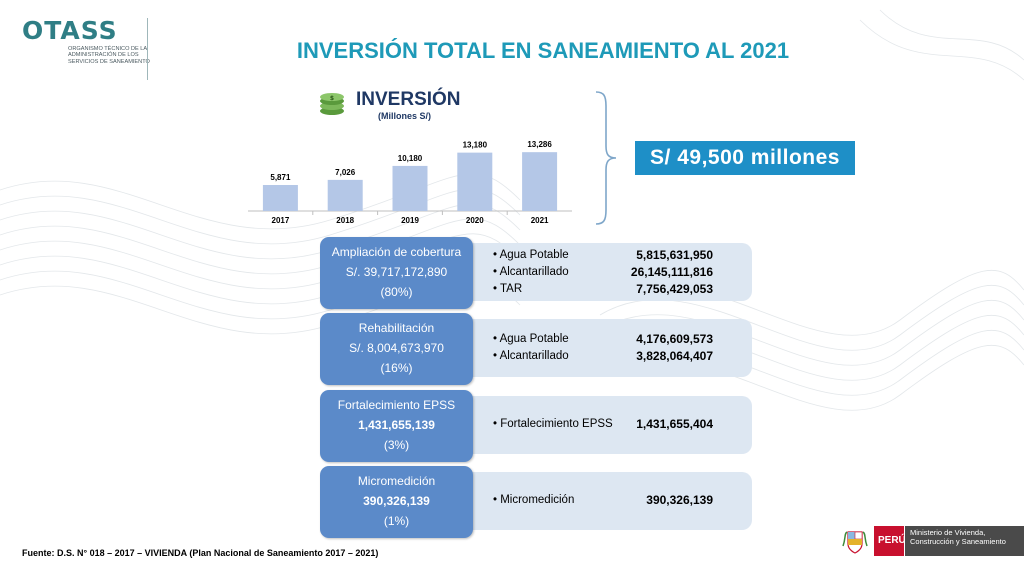 This screenshot has height=576, width=1024. What do you see at coordinates (396, 292) in the screenshot?
I see `category-pct: (80%)` at bounding box center [396, 292].